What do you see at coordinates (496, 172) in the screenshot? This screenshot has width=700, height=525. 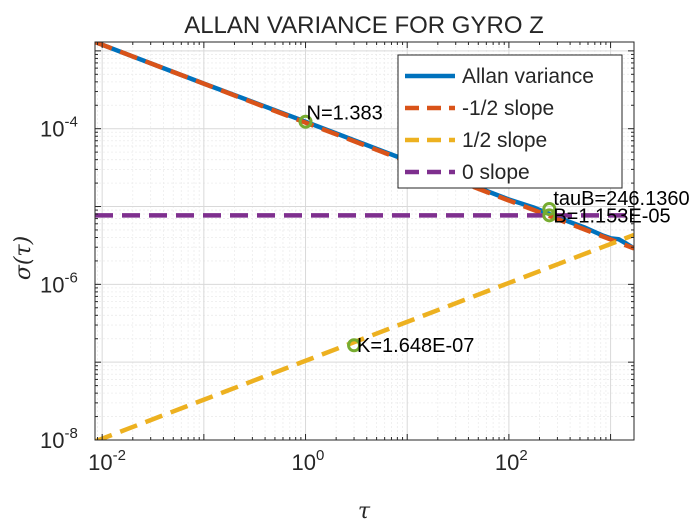 I see `legend-label-3: 0 slope` at bounding box center [496, 172].